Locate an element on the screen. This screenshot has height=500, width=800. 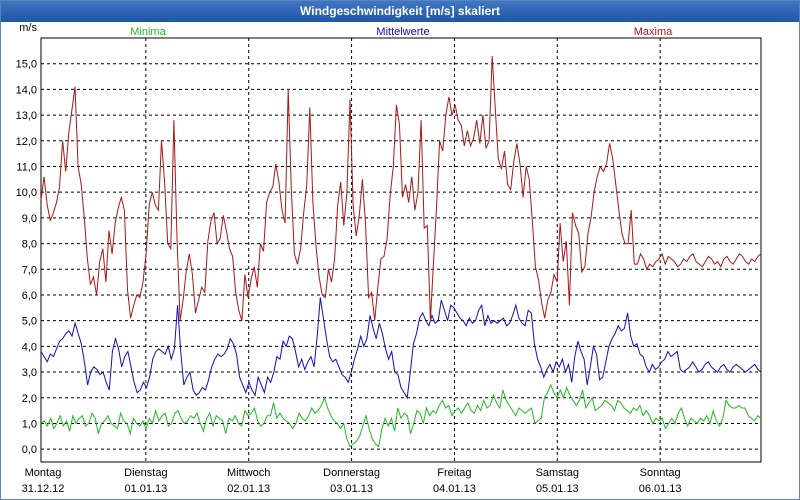
y-axis-label: m/s is located at coordinates (28, 28).